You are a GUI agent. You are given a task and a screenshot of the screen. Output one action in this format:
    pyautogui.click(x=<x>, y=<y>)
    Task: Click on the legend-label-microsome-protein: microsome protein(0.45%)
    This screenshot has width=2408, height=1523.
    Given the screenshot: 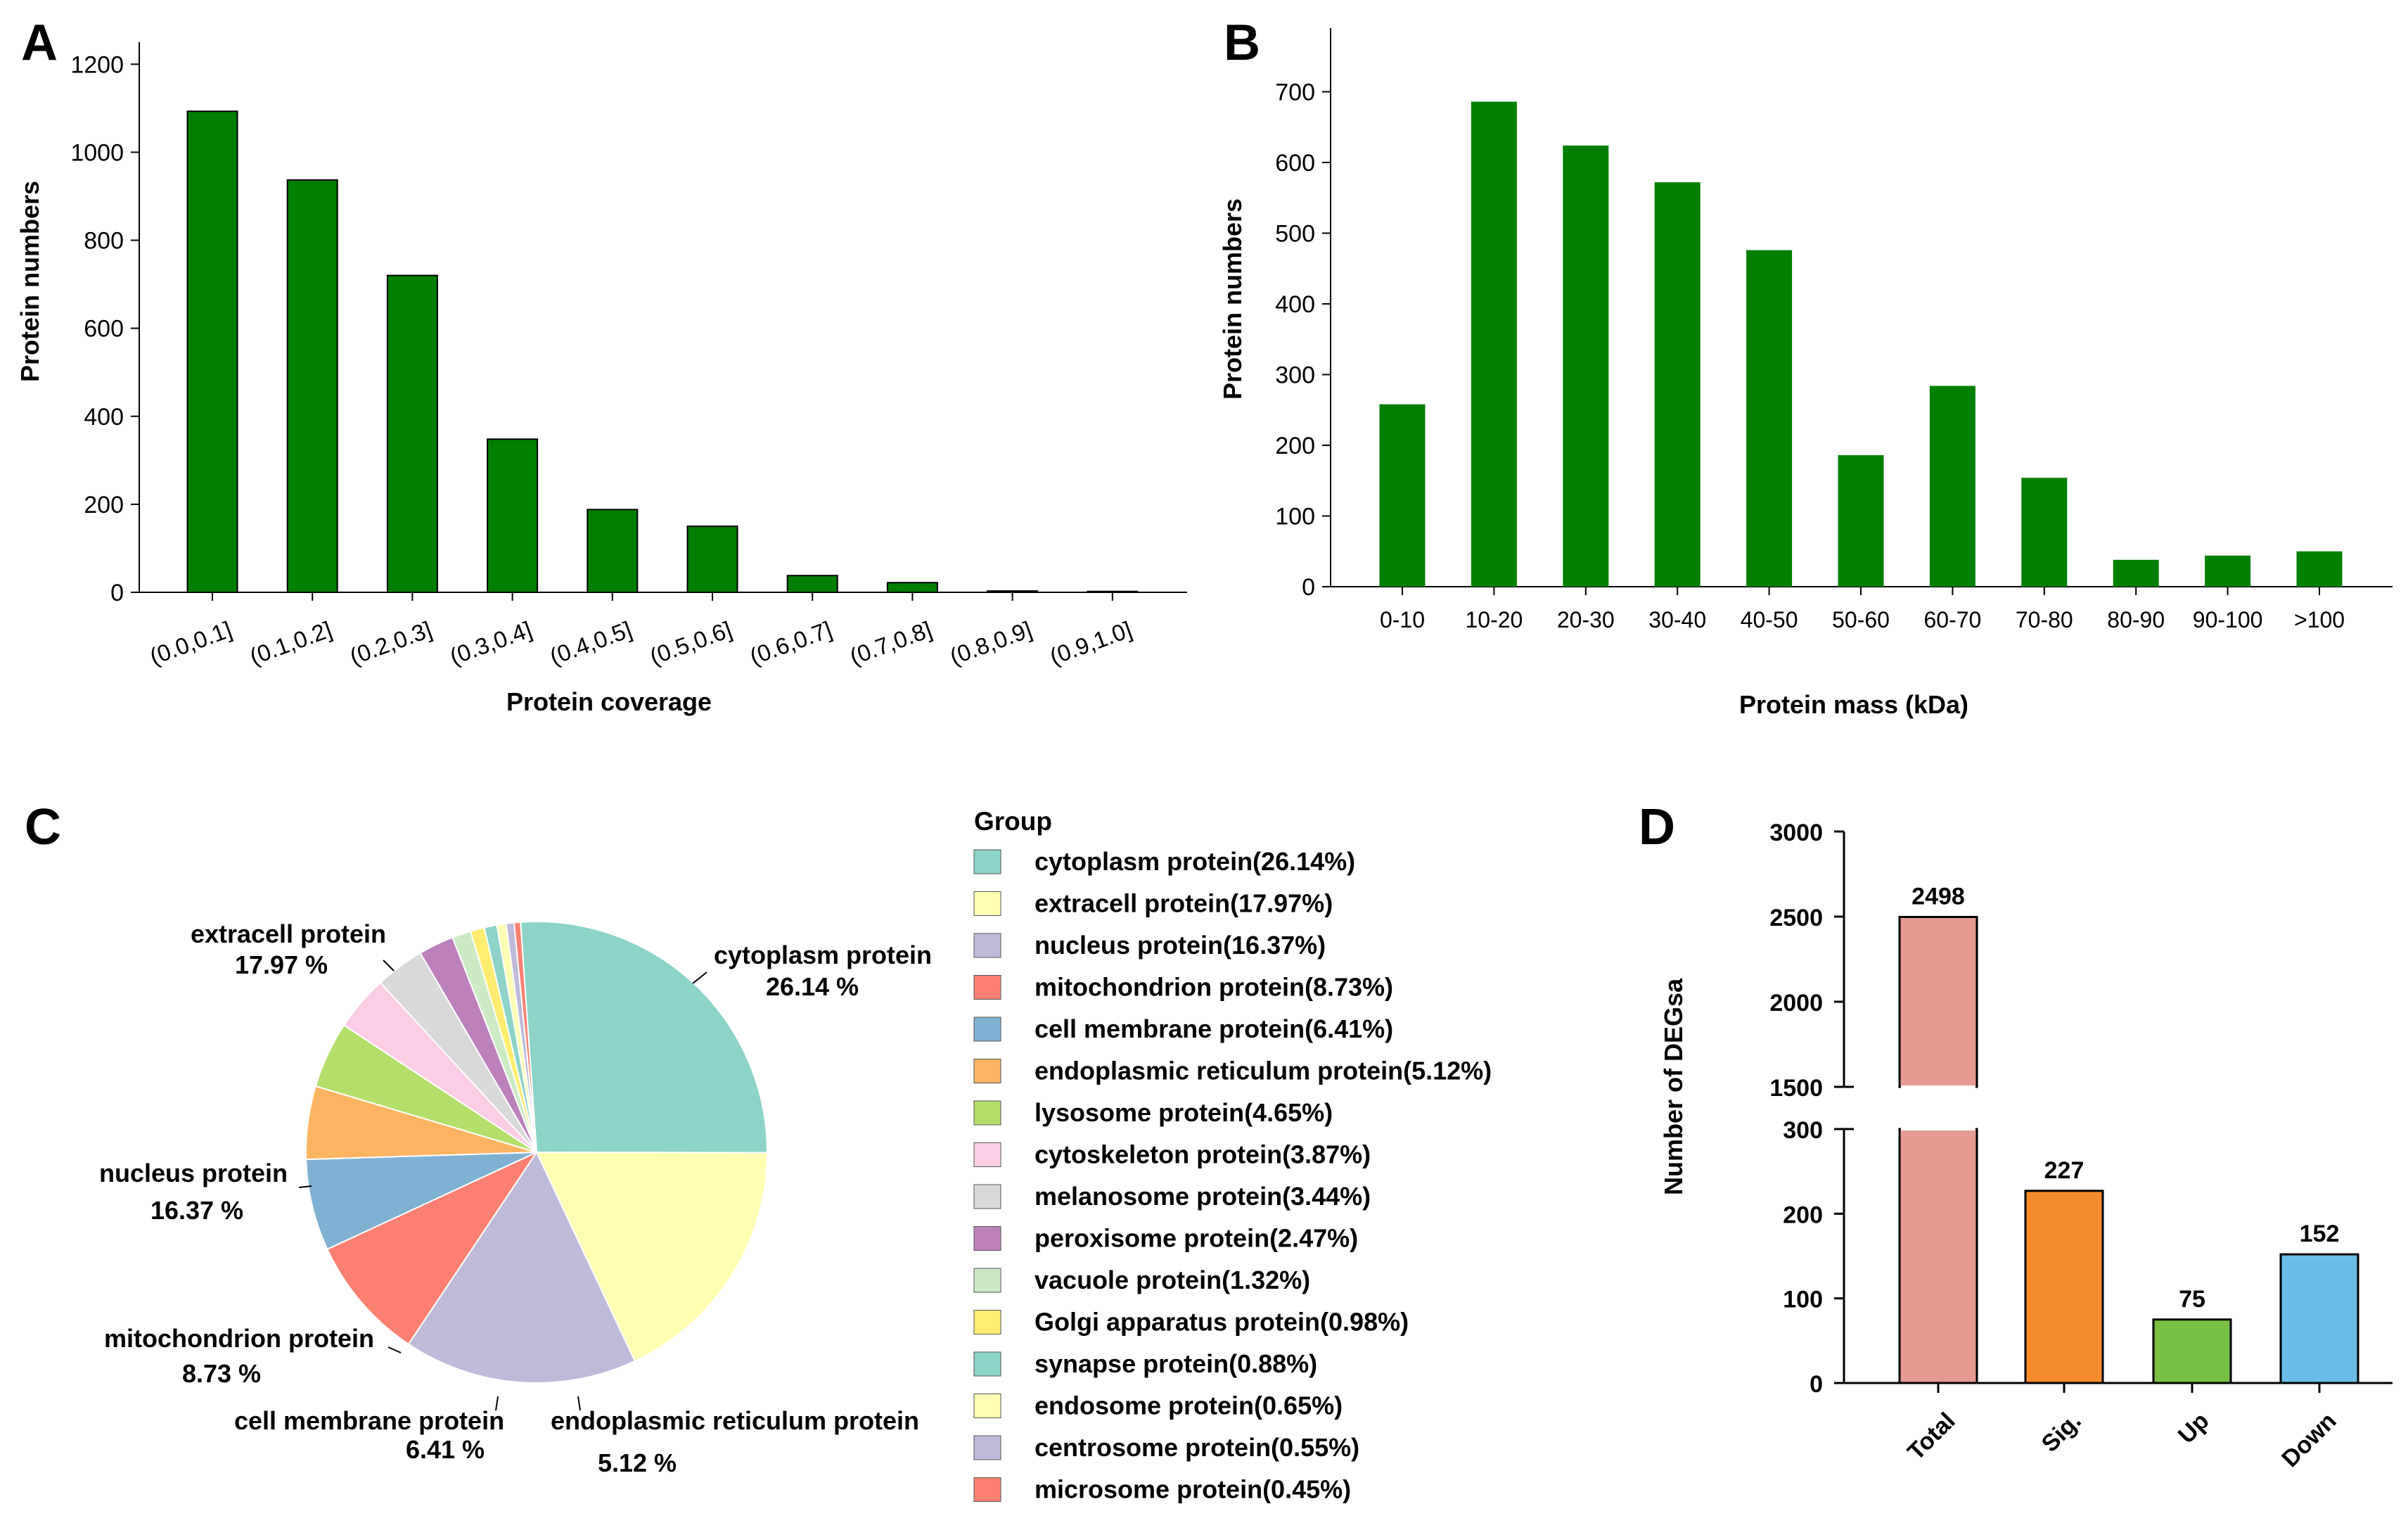 What is the action you would take?
    pyautogui.click(x=1193, y=1489)
    